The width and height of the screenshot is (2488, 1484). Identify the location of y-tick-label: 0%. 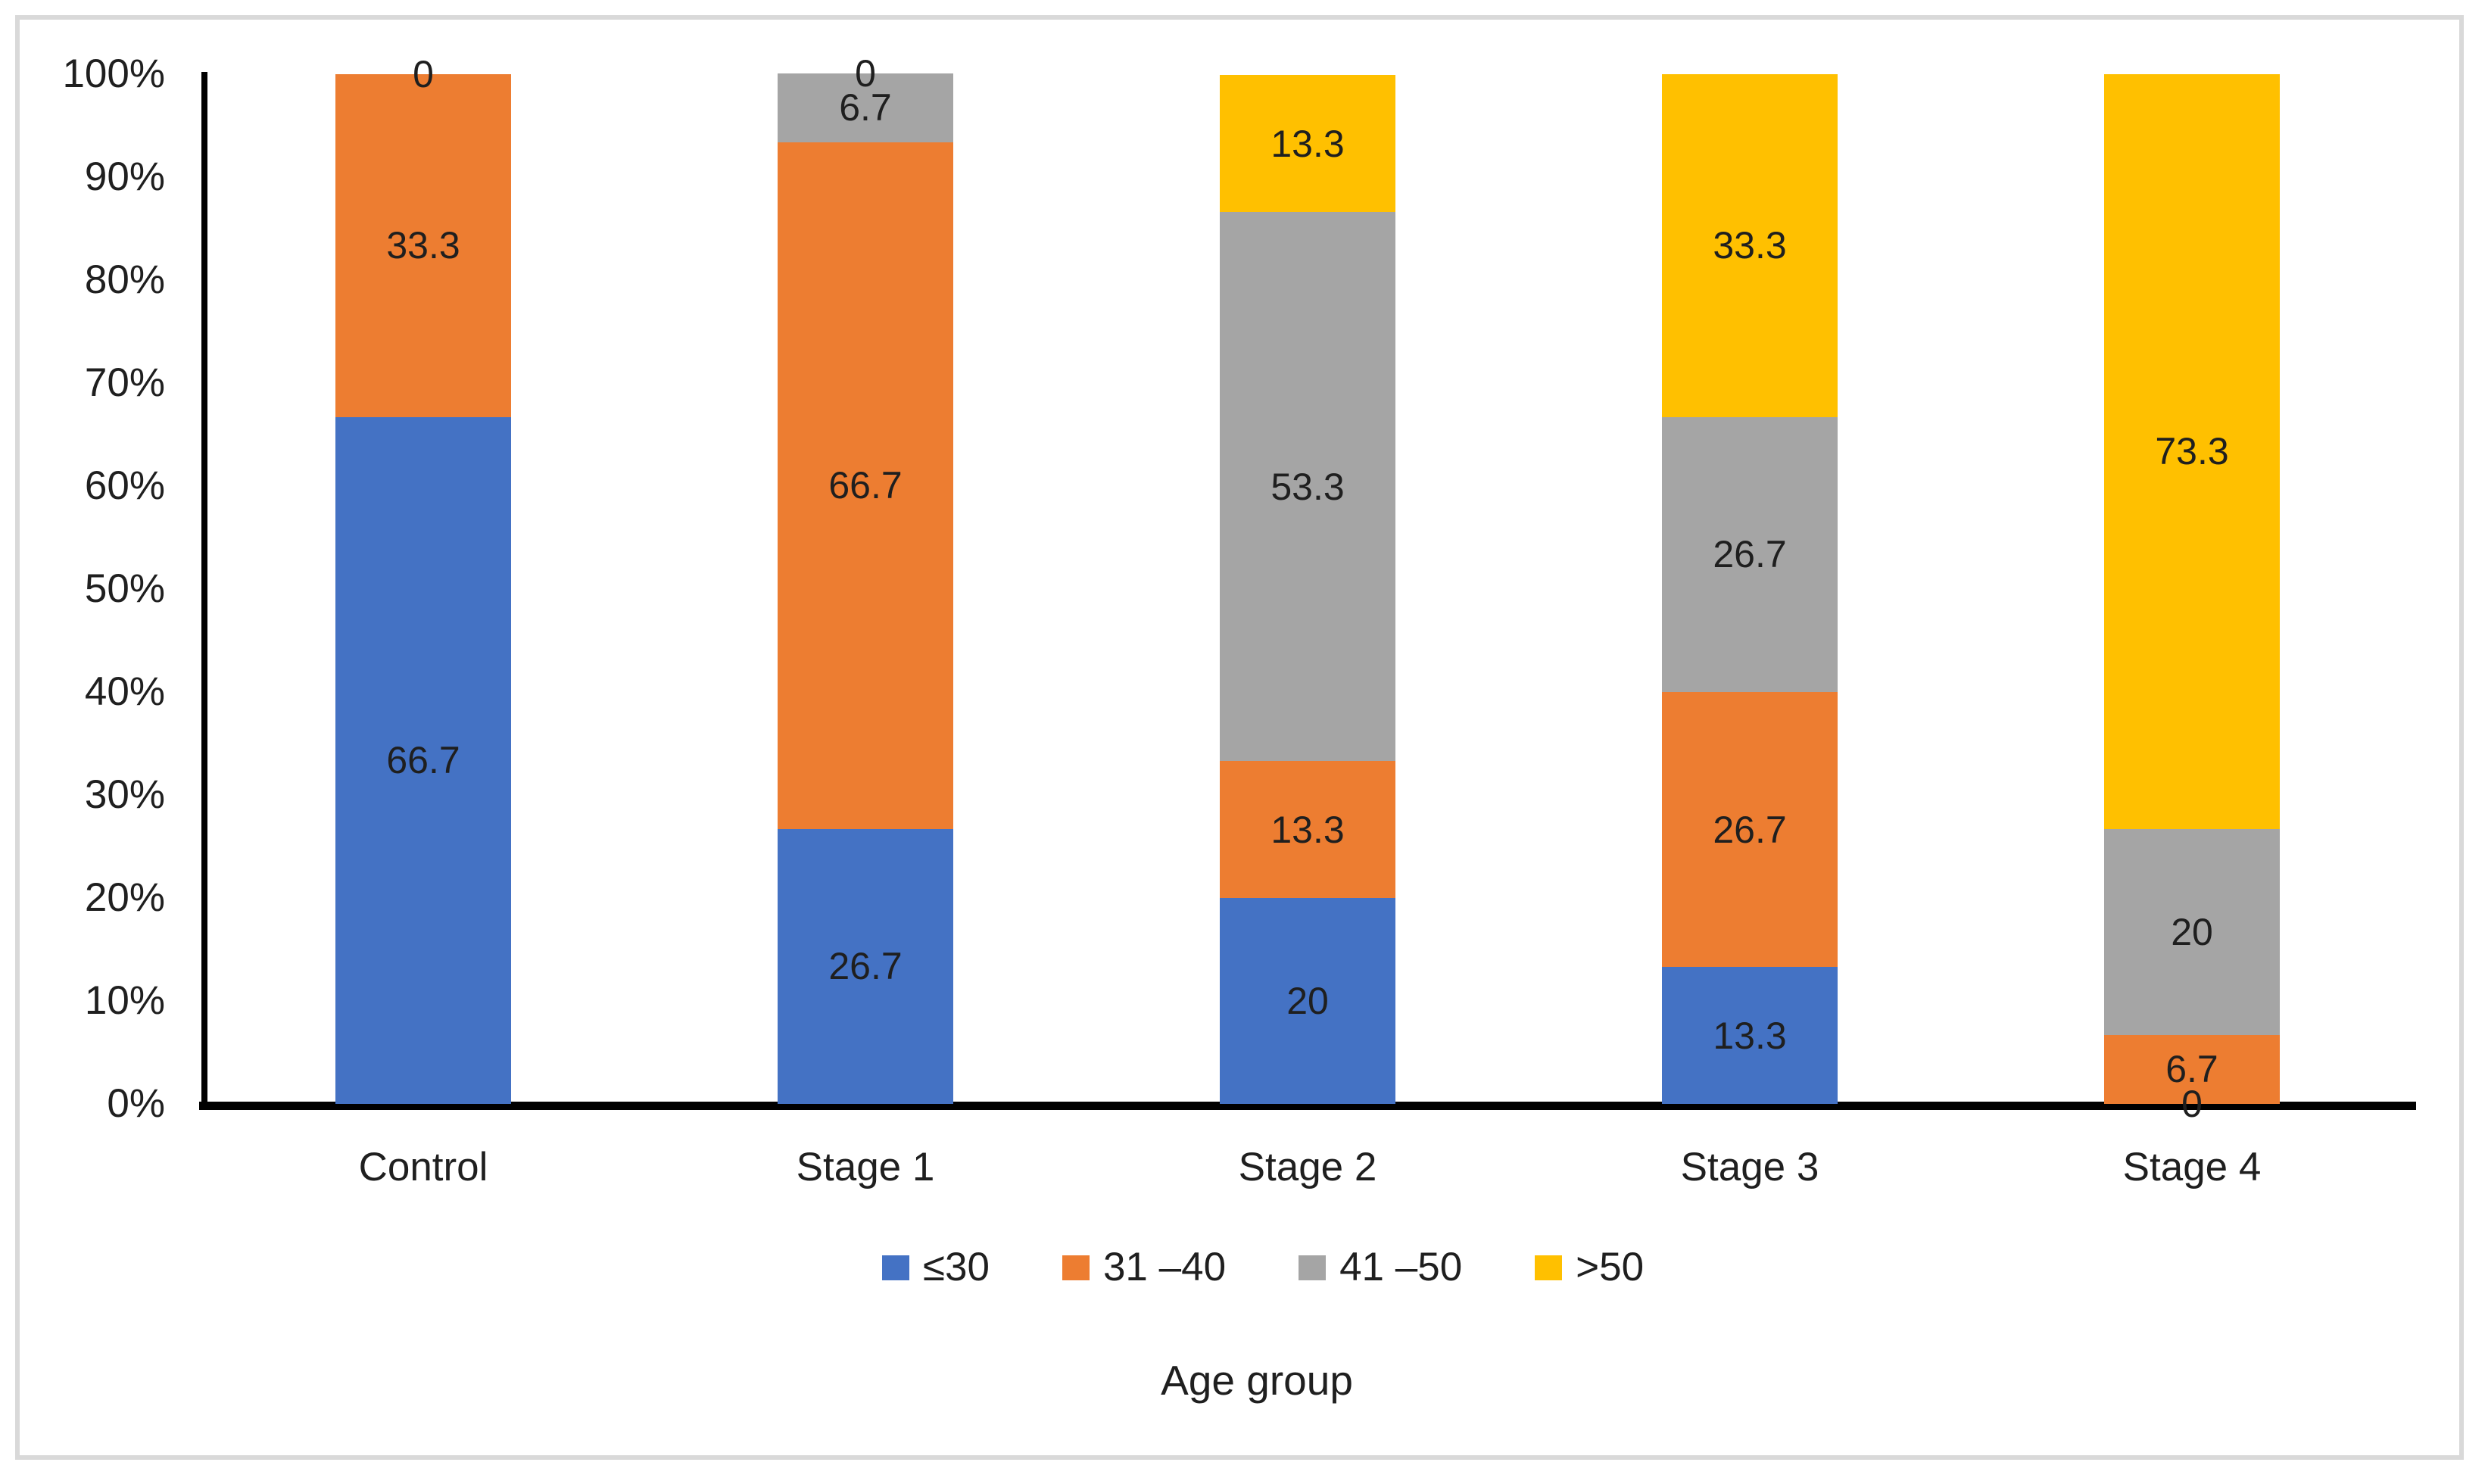
(136, 1103).